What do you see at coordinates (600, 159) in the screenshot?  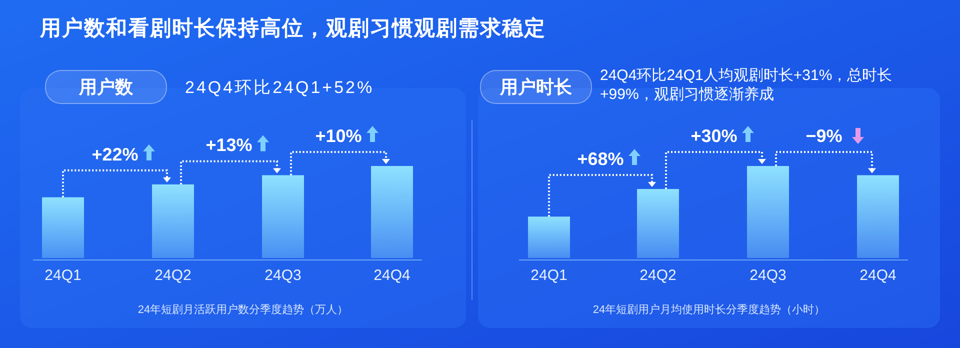 I see `annotation: +68%` at bounding box center [600, 159].